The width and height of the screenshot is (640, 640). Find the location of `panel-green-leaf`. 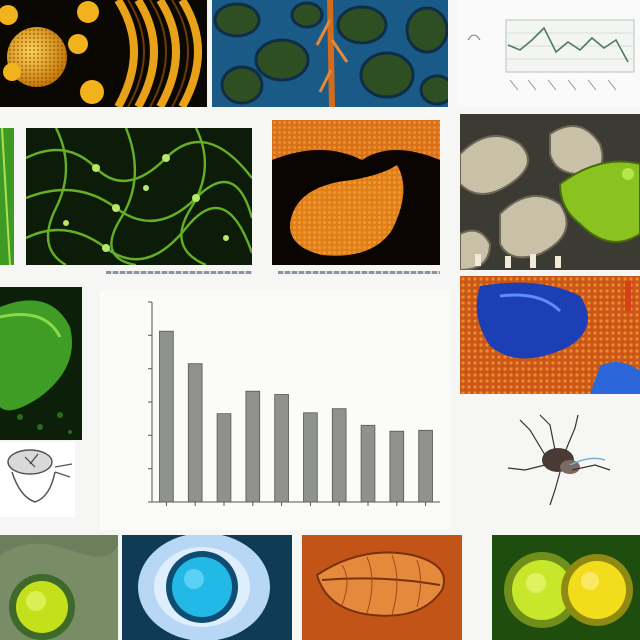

panel-green-leaf is located at coordinates (41, 363).